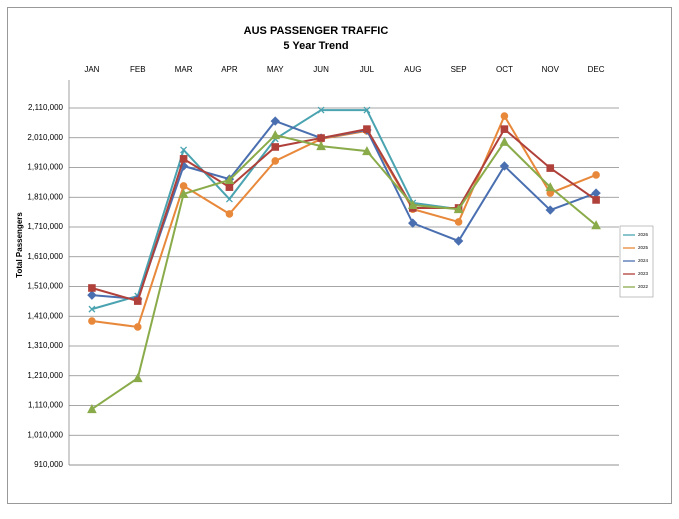  What do you see at coordinates (48, 464) in the screenshot?
I see `y-tick-label: 910,000` at bounding box center [48, 464].